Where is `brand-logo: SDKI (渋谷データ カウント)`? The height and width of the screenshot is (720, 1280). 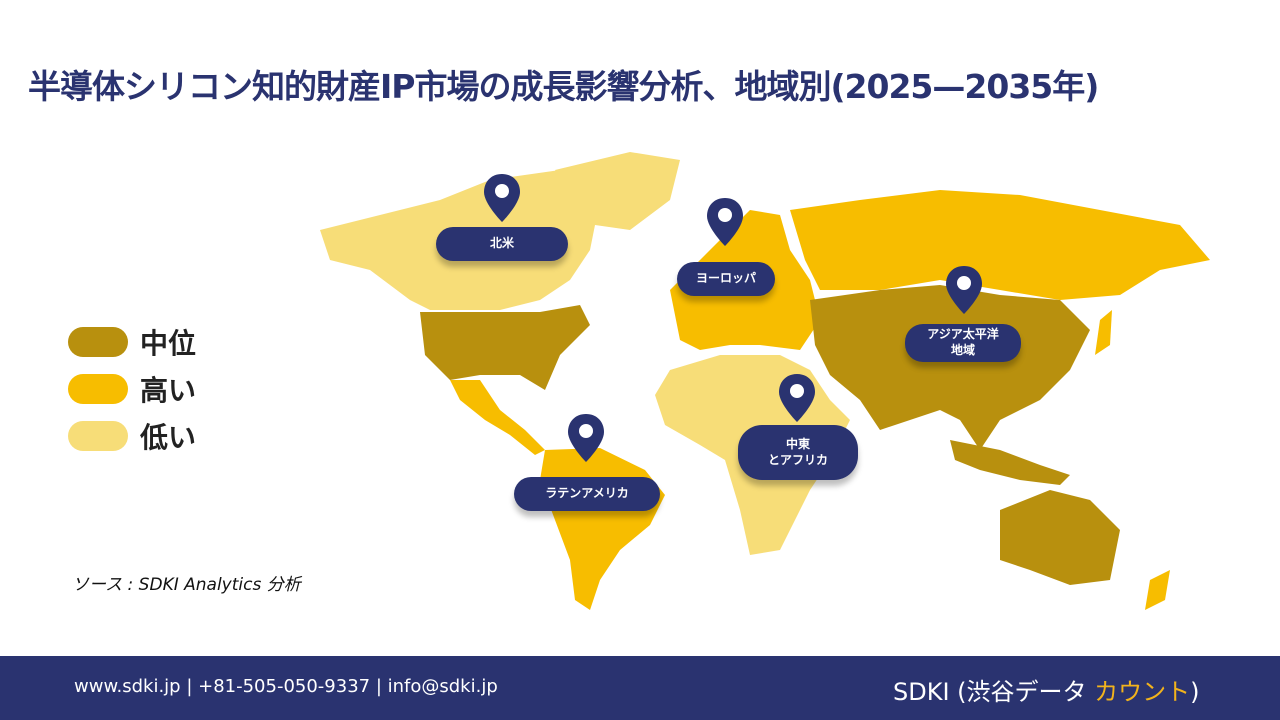
brand-logo: SDKI (渋谷データ カウント) is located at coordinates (1046, 689).